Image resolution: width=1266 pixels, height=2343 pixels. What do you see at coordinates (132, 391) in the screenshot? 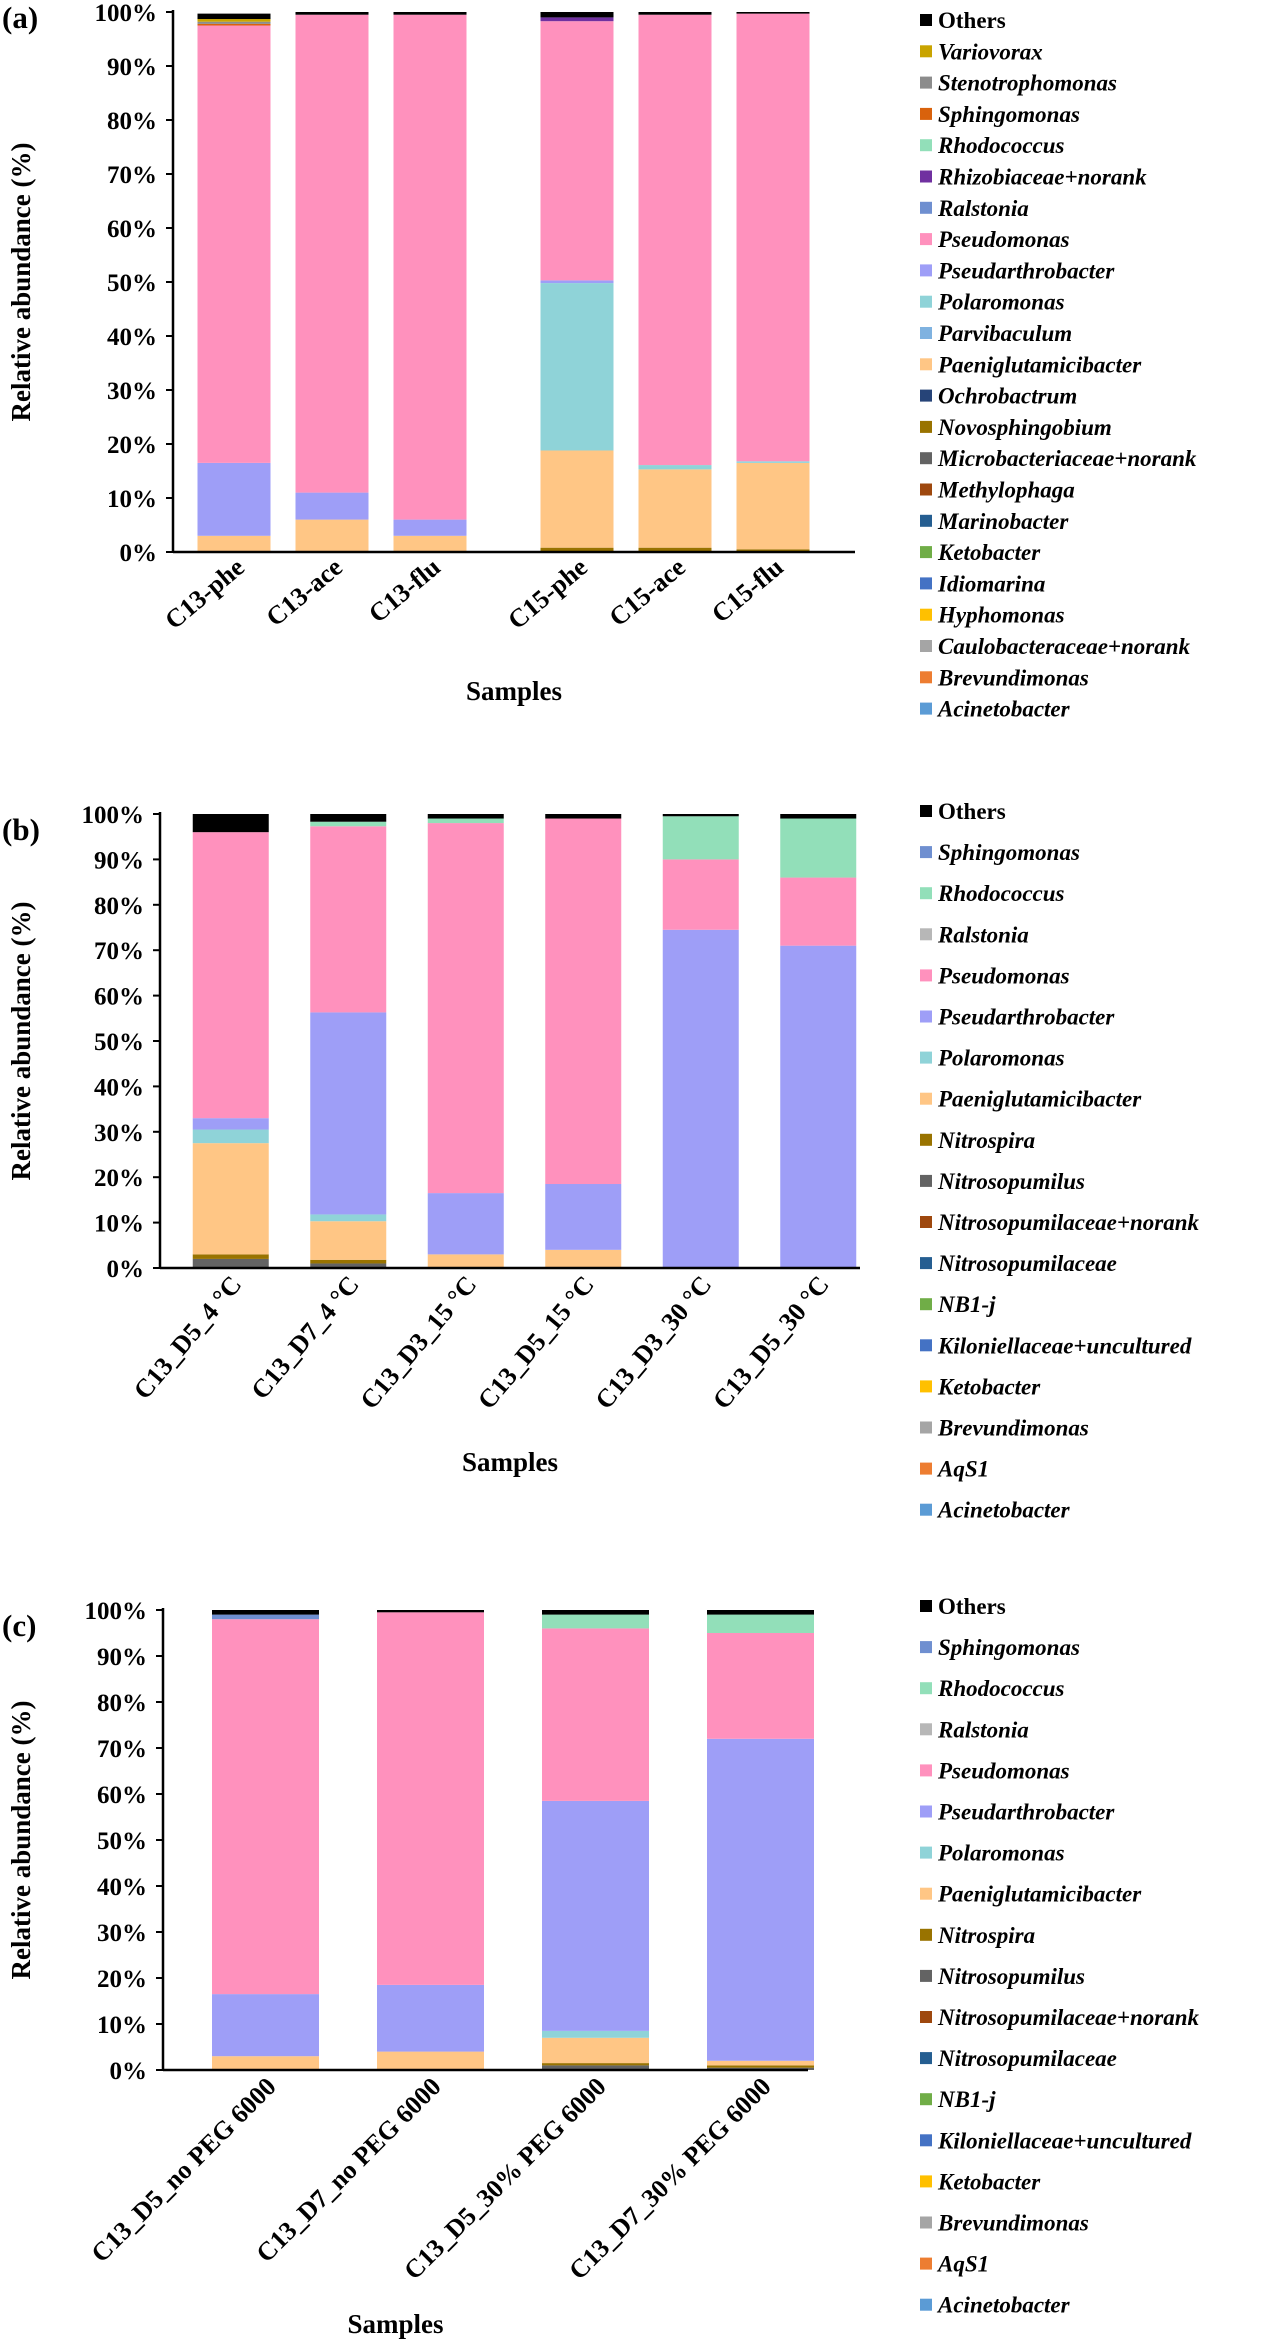
I see `panel-a-ytick-label: 30%` at bounding box center [132, 391].